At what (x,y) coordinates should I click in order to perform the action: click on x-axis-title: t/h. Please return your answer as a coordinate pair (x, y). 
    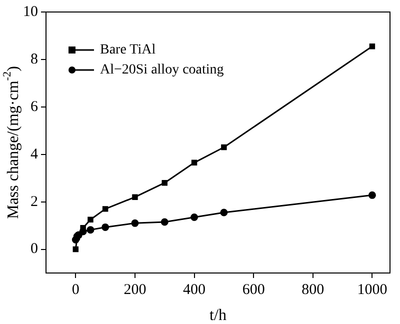
    Looking at the image, I should click on (218, 315).